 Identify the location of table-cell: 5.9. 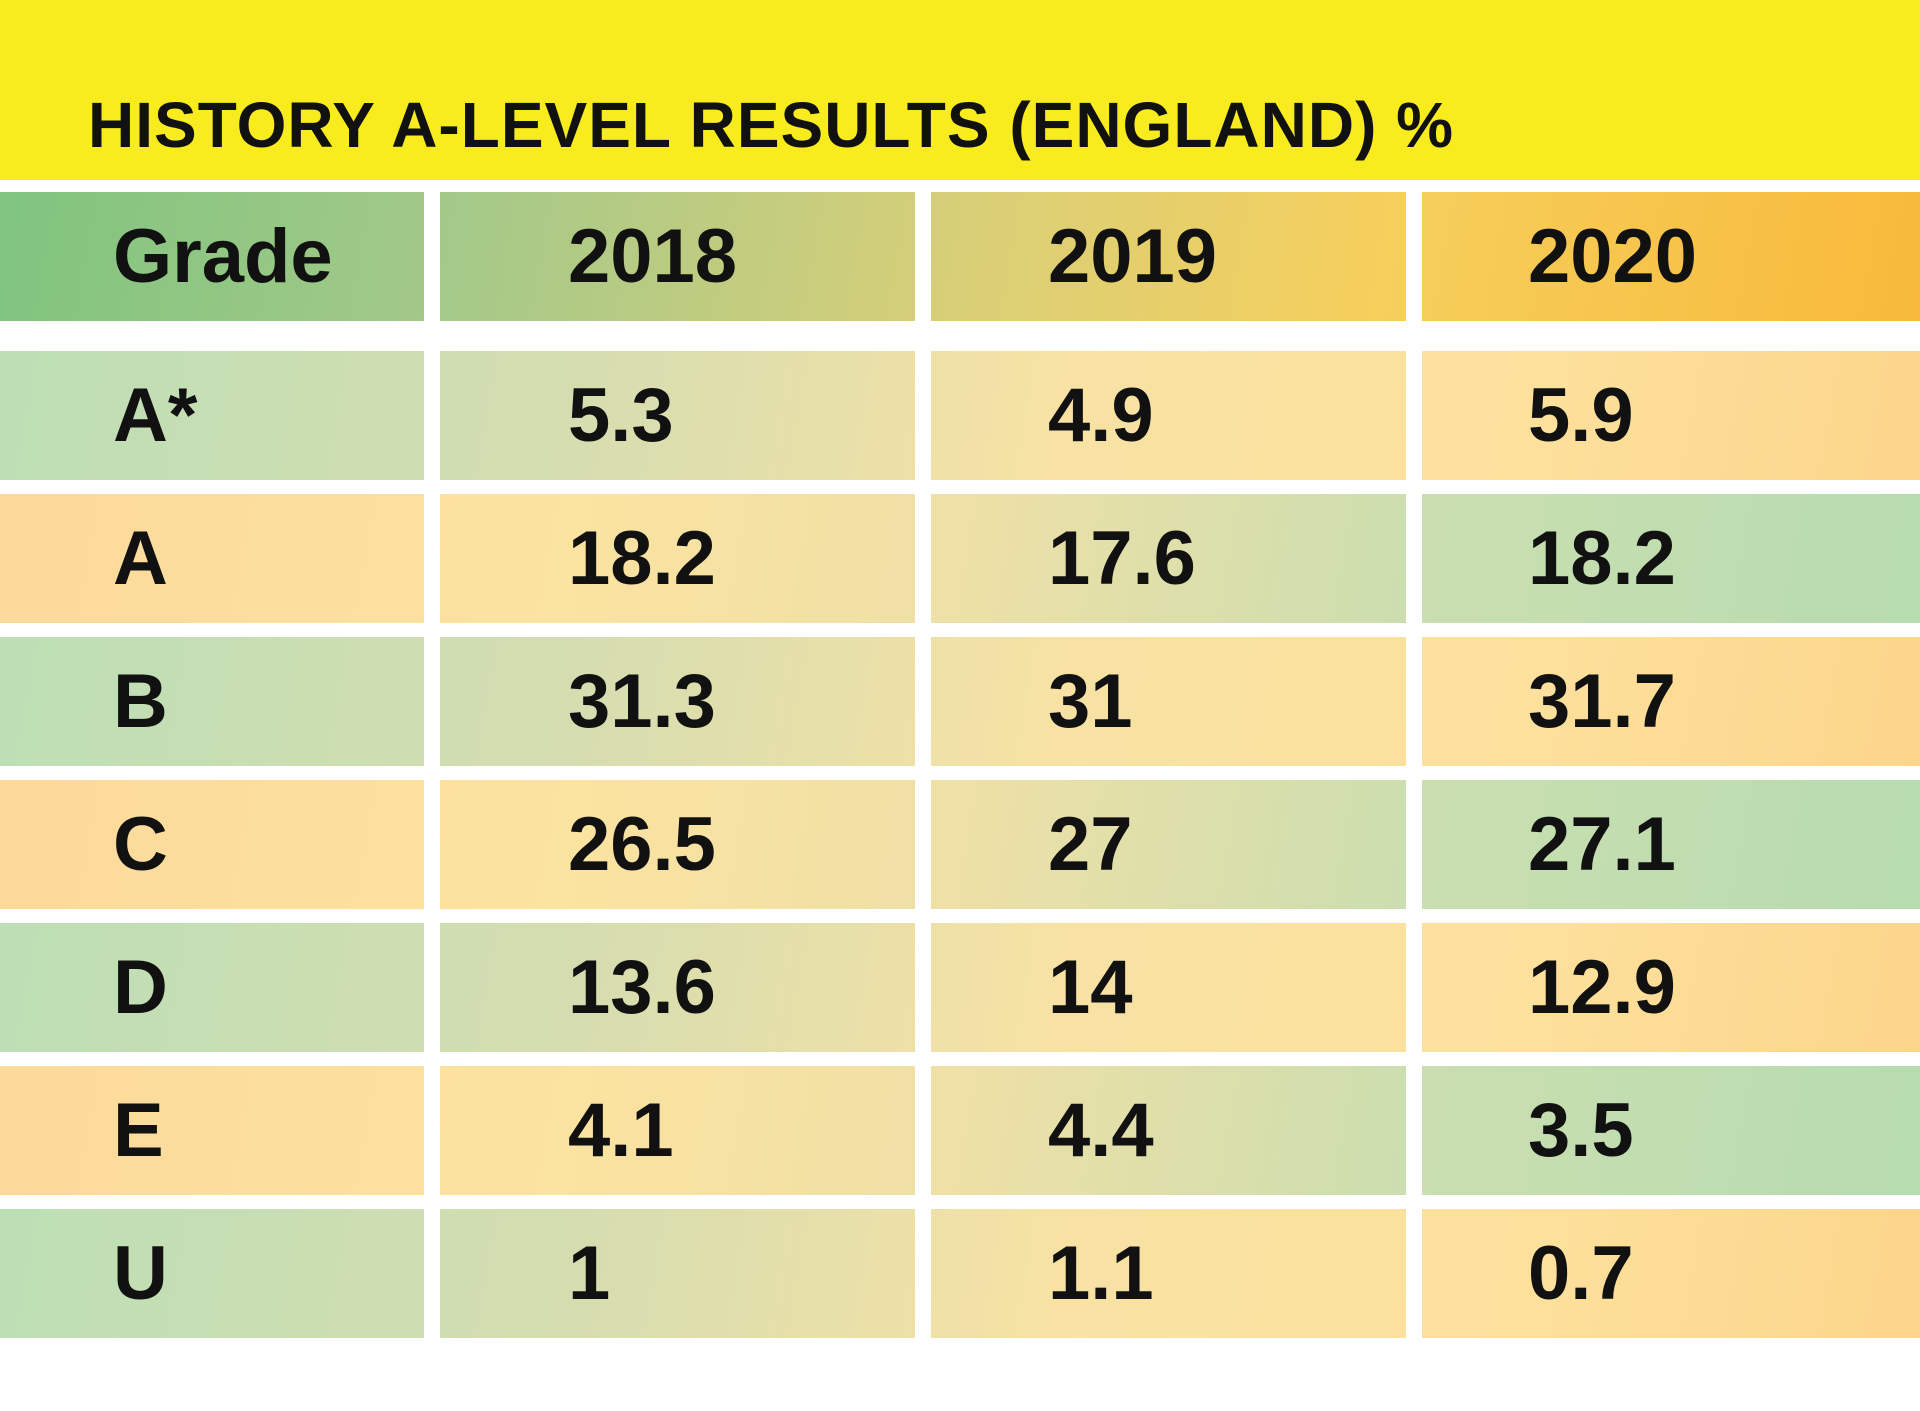
(1581, 415).